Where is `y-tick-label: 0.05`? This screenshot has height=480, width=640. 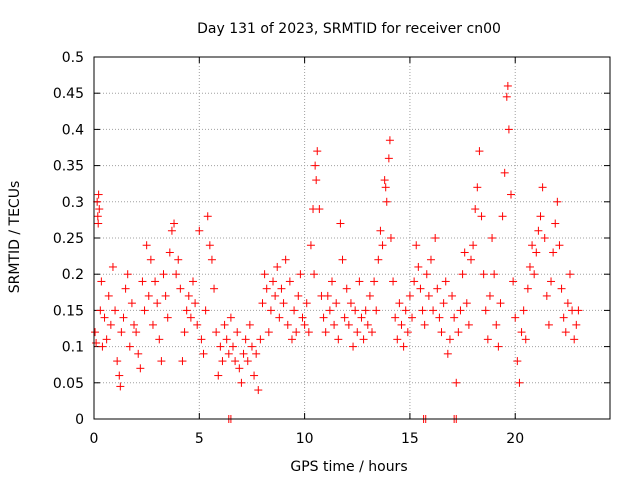
y-tick-label: 0.05 is located at coordinates (68, 384).